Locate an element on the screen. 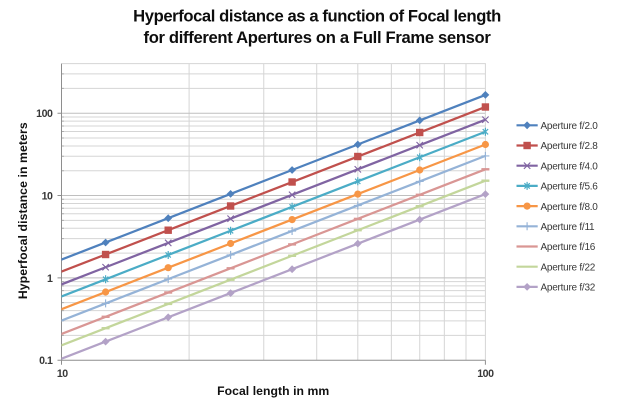 Image resolution: width=625 pixels, height=417 pixels. svg-text: Focal length in mm is located at coordinates (273, 391).